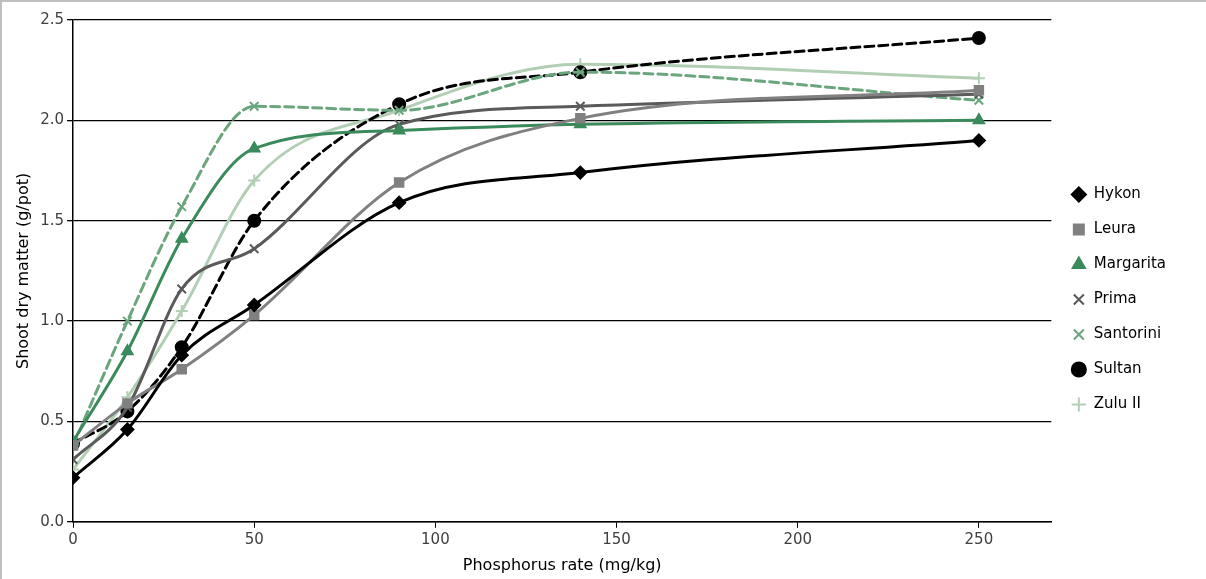  I want to click on legend-label: Leura, so click(1115, 228).